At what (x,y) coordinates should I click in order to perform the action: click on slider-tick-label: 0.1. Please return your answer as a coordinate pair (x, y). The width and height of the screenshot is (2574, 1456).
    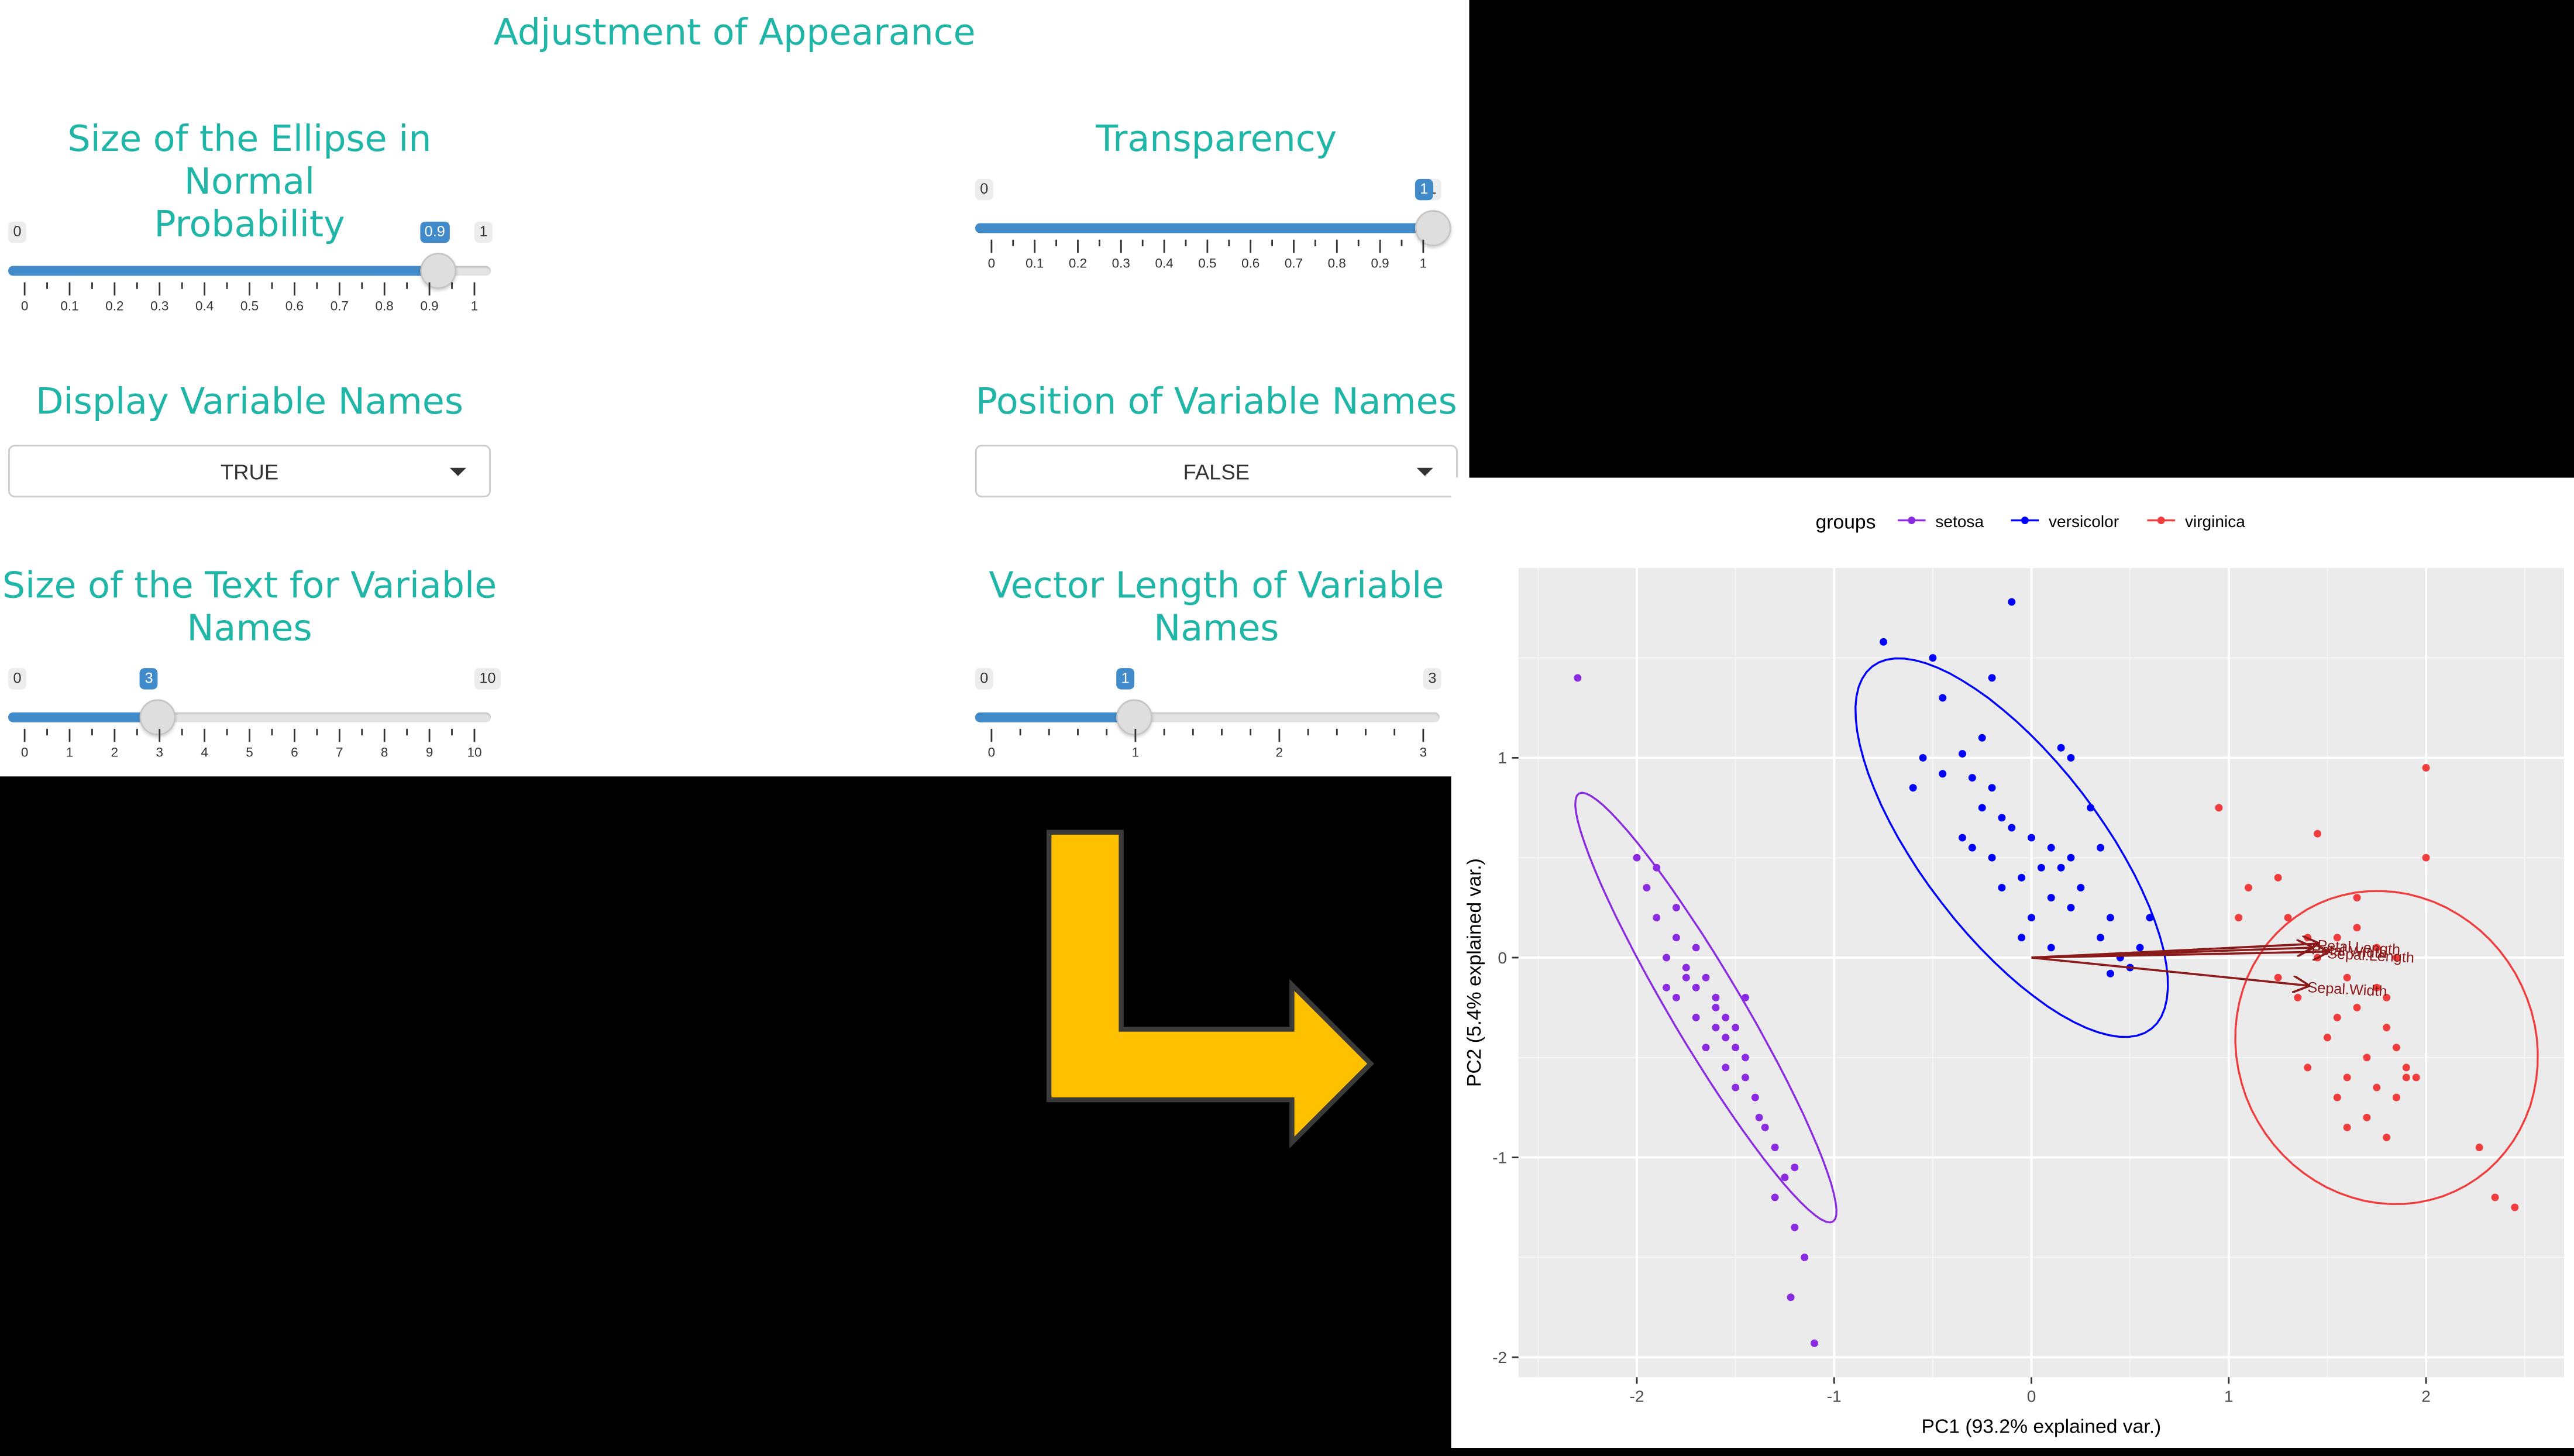
    Looking at the image, I should click on (69, 306).